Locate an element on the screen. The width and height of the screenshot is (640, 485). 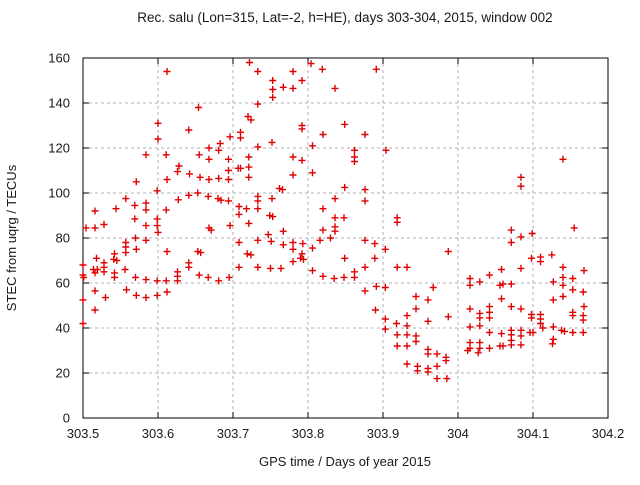
y-axis-label: STEC from uqrg / TECUs is located at coordinates (11, 237).